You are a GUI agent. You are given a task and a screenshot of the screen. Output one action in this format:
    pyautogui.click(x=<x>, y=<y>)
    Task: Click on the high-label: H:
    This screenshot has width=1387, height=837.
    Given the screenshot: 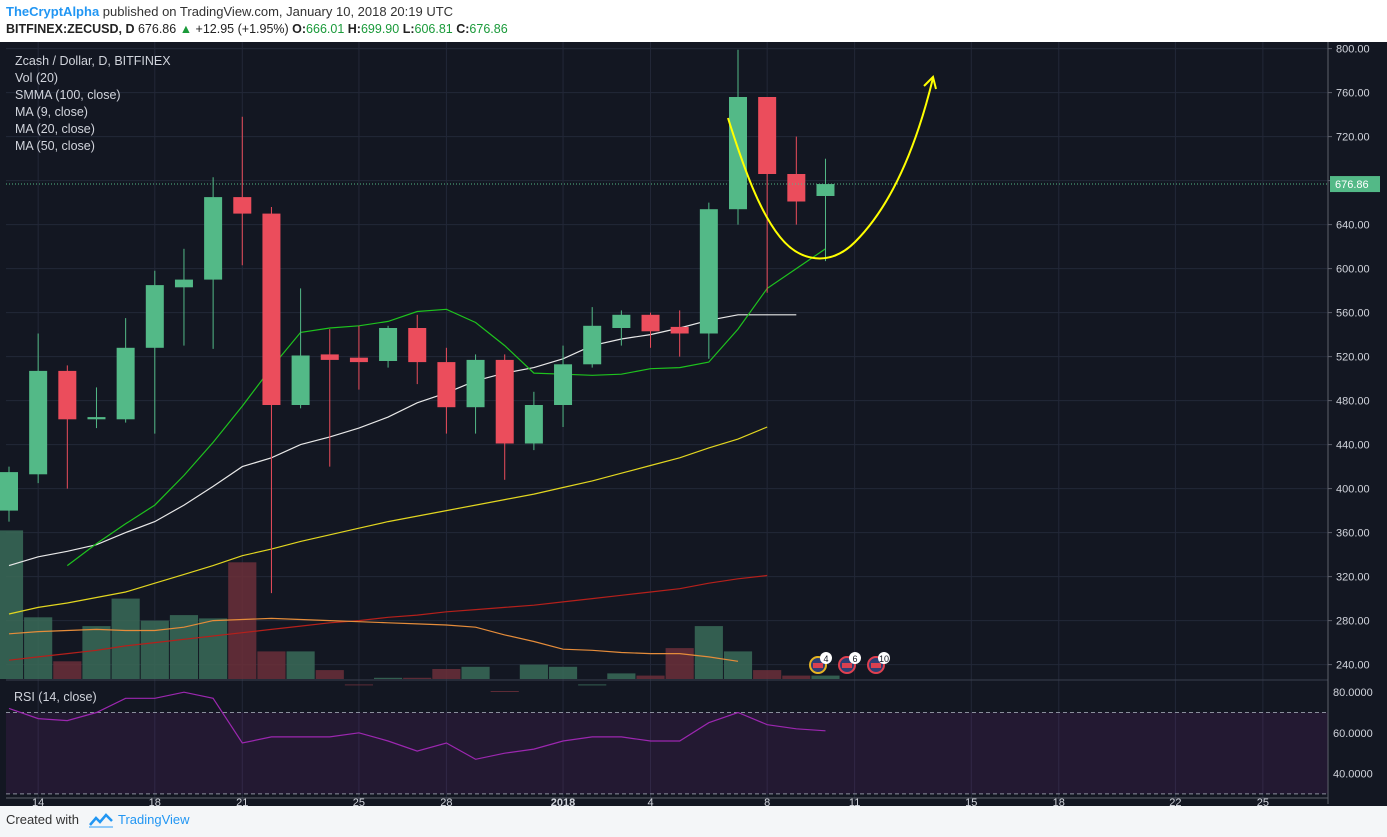 What is the action you would take?
    pyautogui.click(x=354, y=29)
    